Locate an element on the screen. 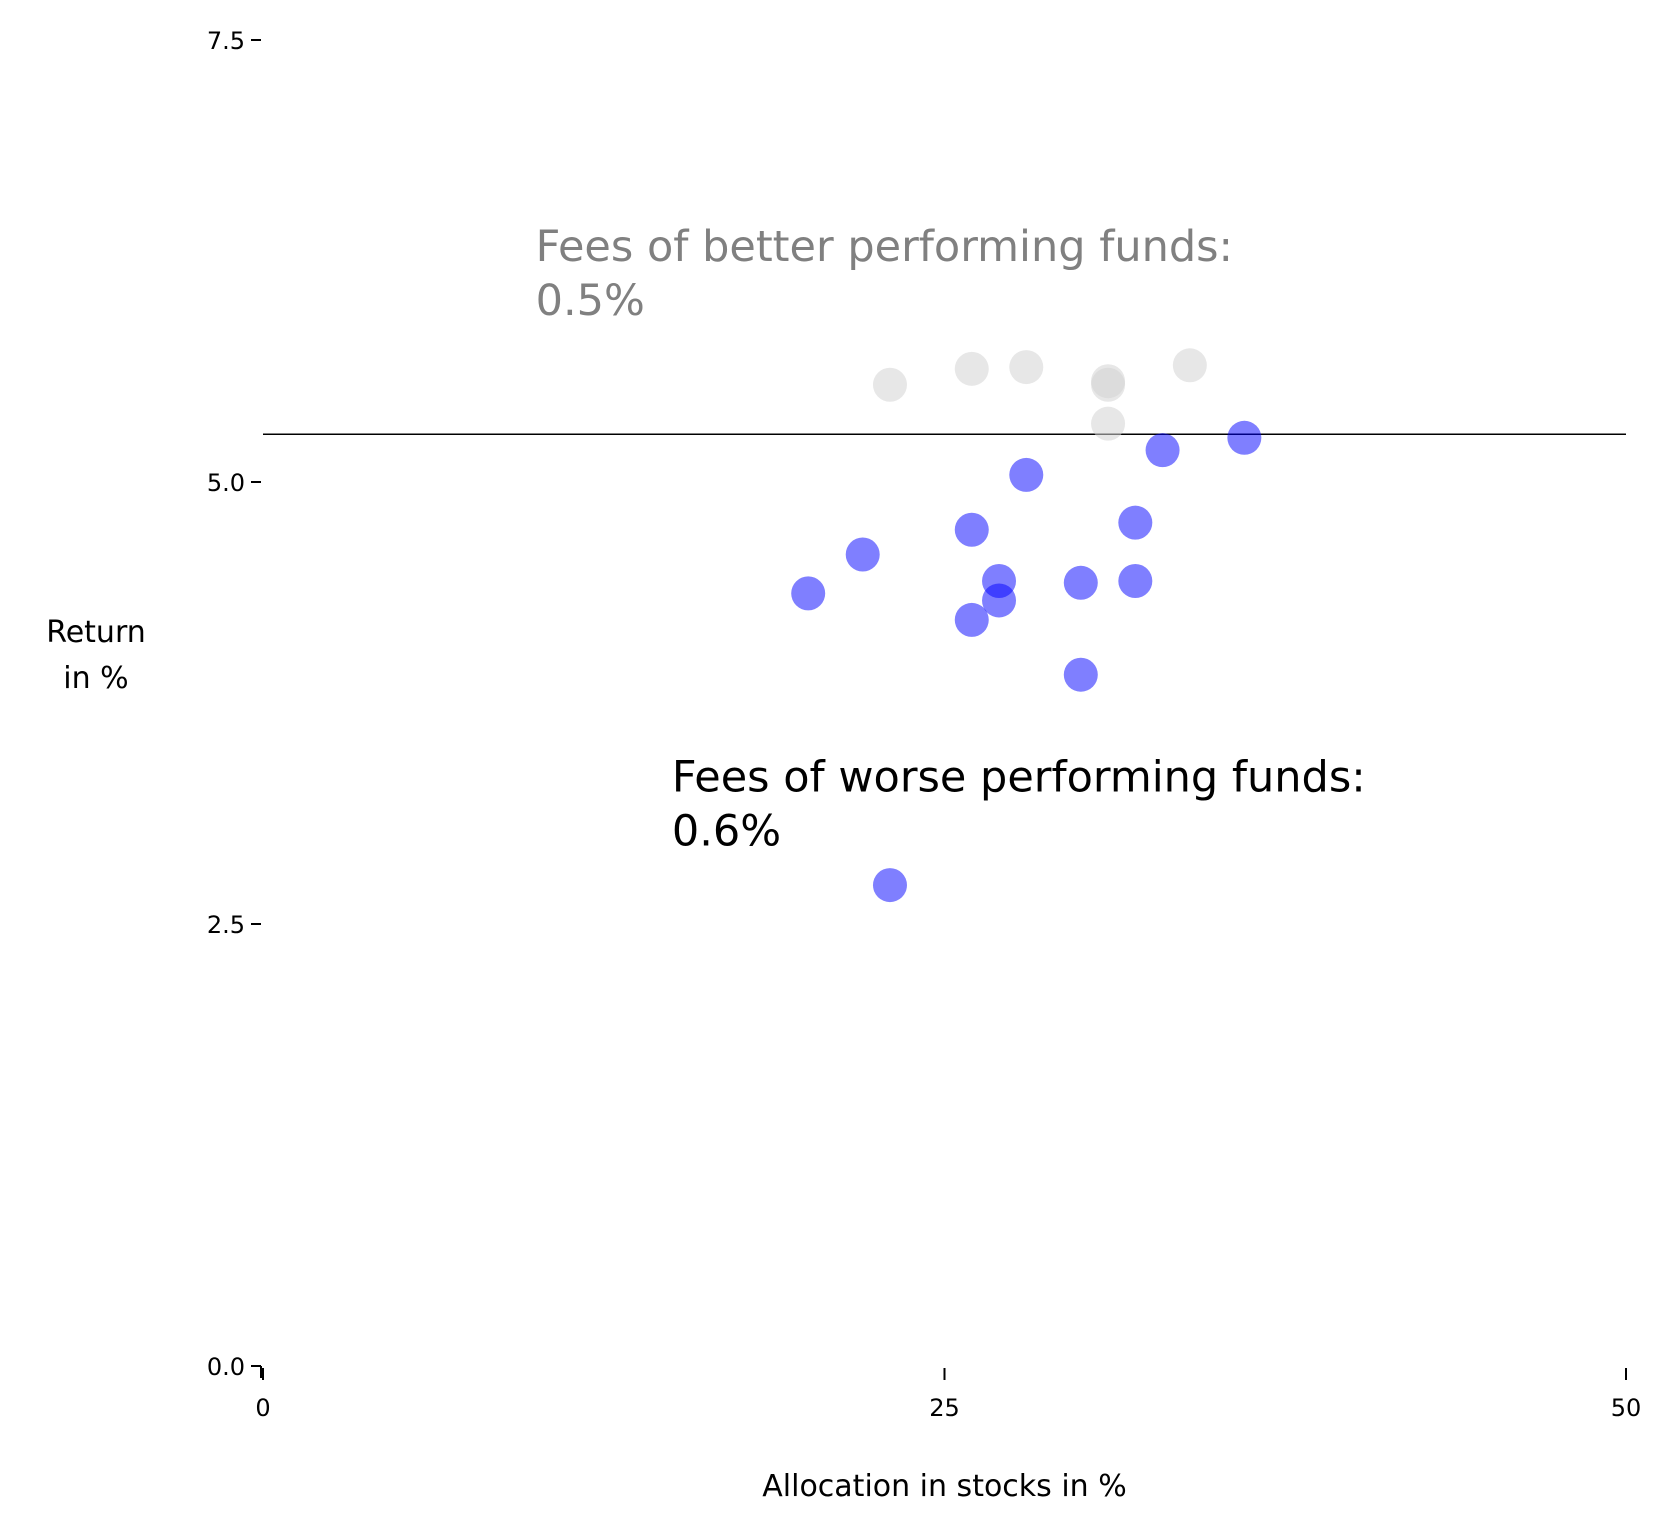 Image resolution: width=1665 pixels, height=1523 pixels. y-axis-label-line: Return is located at coordinates (96, 632).